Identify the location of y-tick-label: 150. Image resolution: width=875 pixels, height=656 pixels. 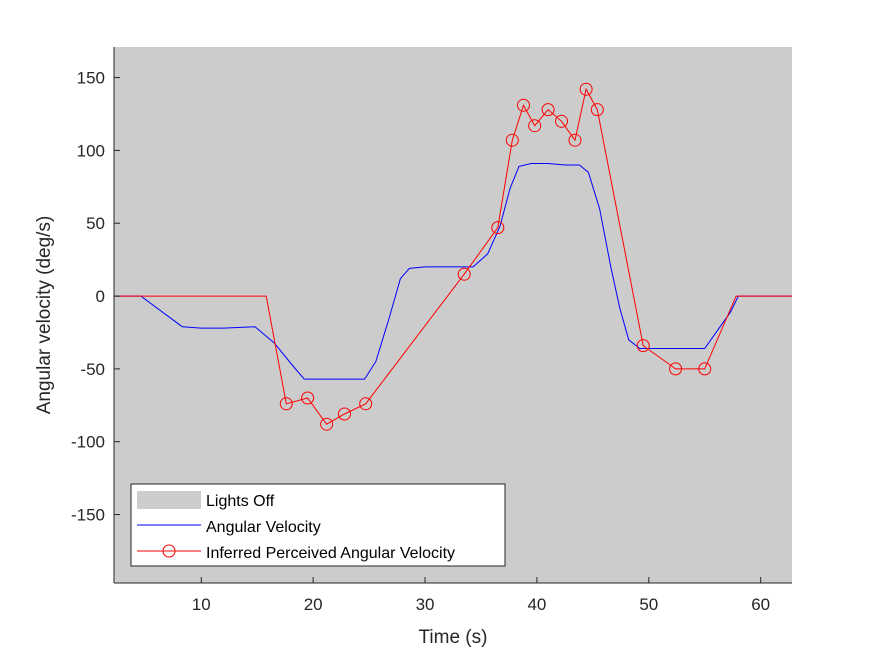
(91, 78).